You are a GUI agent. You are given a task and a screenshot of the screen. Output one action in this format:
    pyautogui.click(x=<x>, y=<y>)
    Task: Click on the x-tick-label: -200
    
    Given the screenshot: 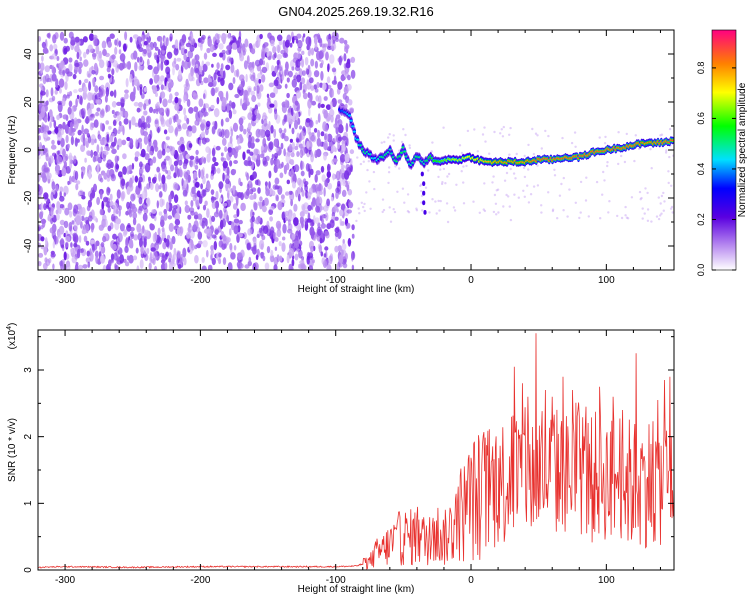 What is the action you would take?
    pyautogui.click(x=200, y=580)
    